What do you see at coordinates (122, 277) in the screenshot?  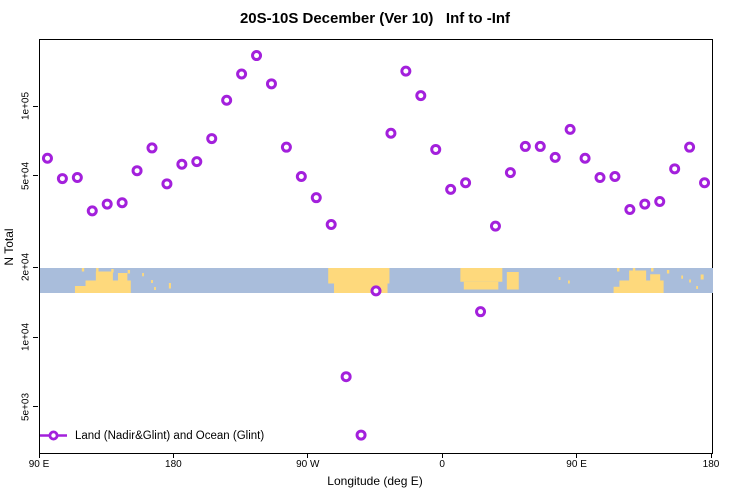 I see `land-patch-australia-bump` at bounding box center [122, 277].